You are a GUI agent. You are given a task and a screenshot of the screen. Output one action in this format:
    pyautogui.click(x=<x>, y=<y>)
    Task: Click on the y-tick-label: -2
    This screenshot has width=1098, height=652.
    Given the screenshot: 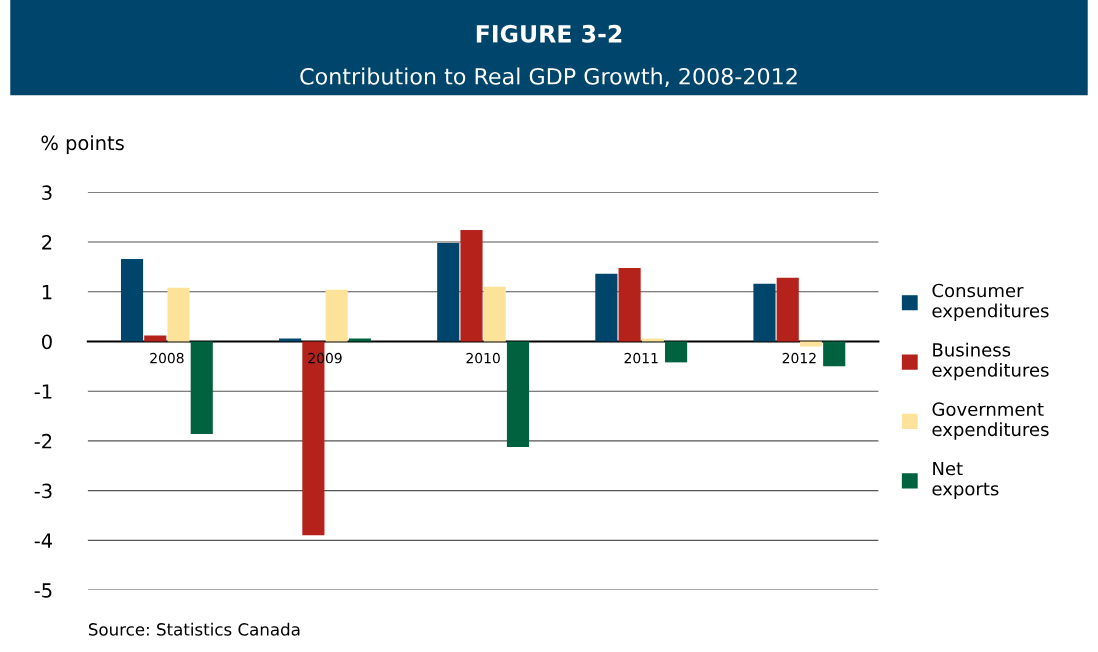 What is the action you would take?
    pyautogui.click(x=43, y=441)
    